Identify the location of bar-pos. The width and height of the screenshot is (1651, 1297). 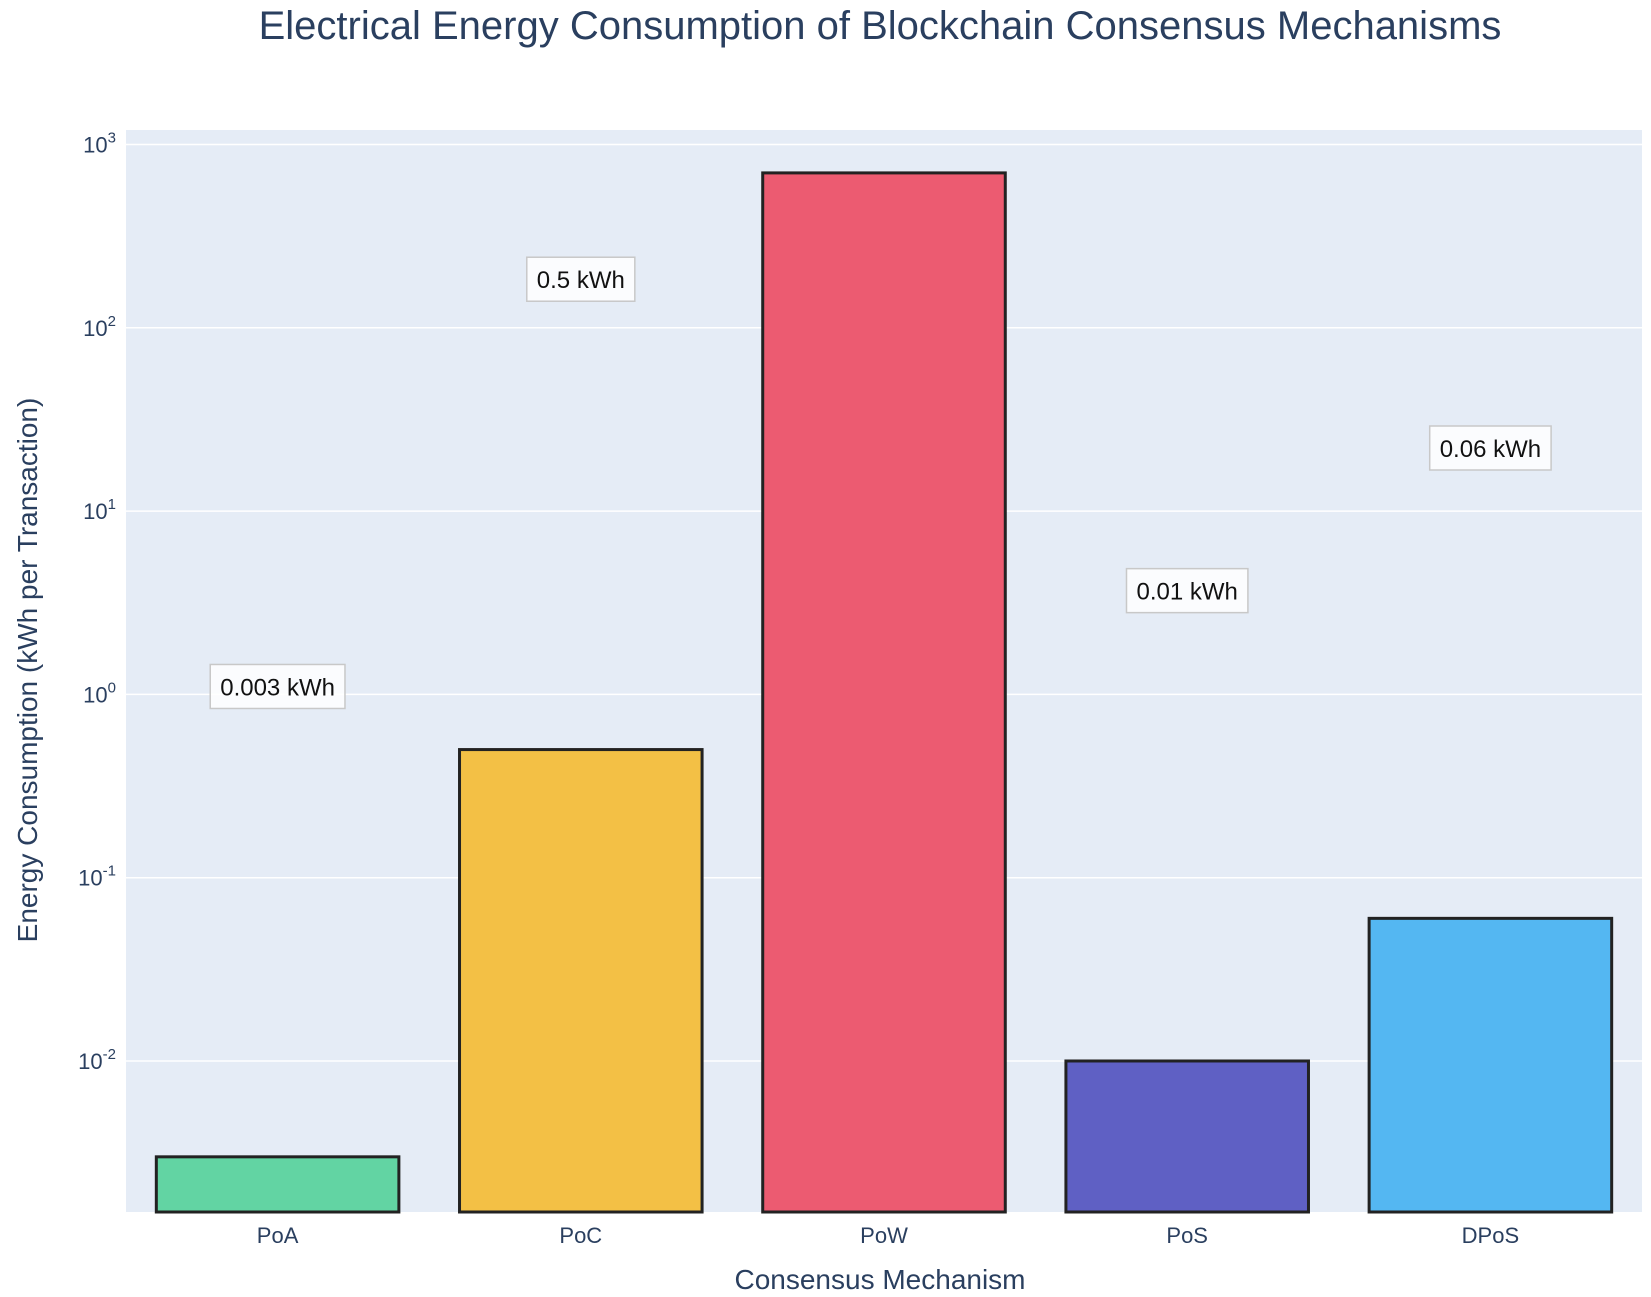
(1187, 1136).